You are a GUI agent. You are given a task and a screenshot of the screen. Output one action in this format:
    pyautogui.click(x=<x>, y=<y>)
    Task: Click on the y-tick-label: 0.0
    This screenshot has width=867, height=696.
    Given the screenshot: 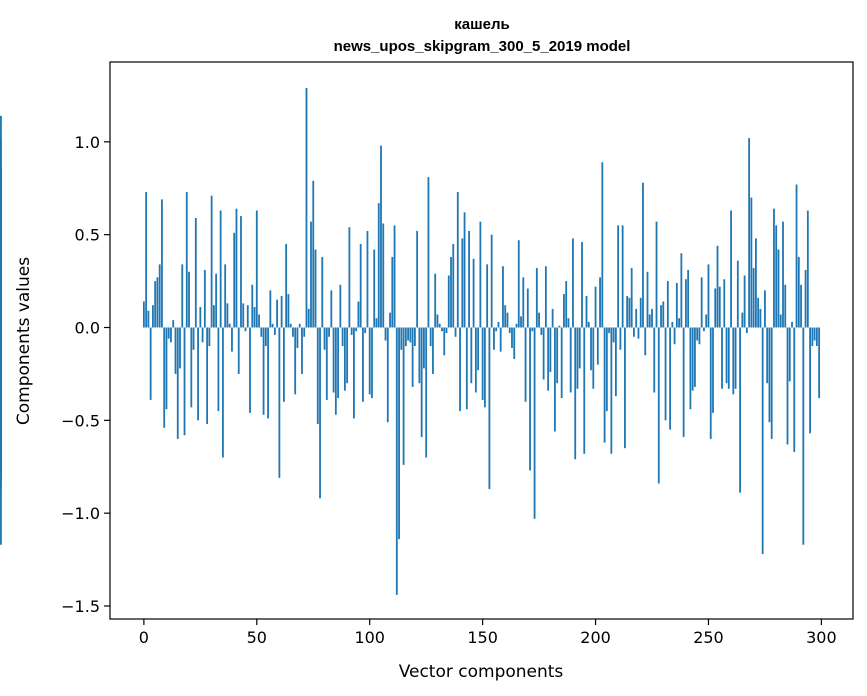 What is the action you would take?
    pyautogui.click(x=87, y=328)
    